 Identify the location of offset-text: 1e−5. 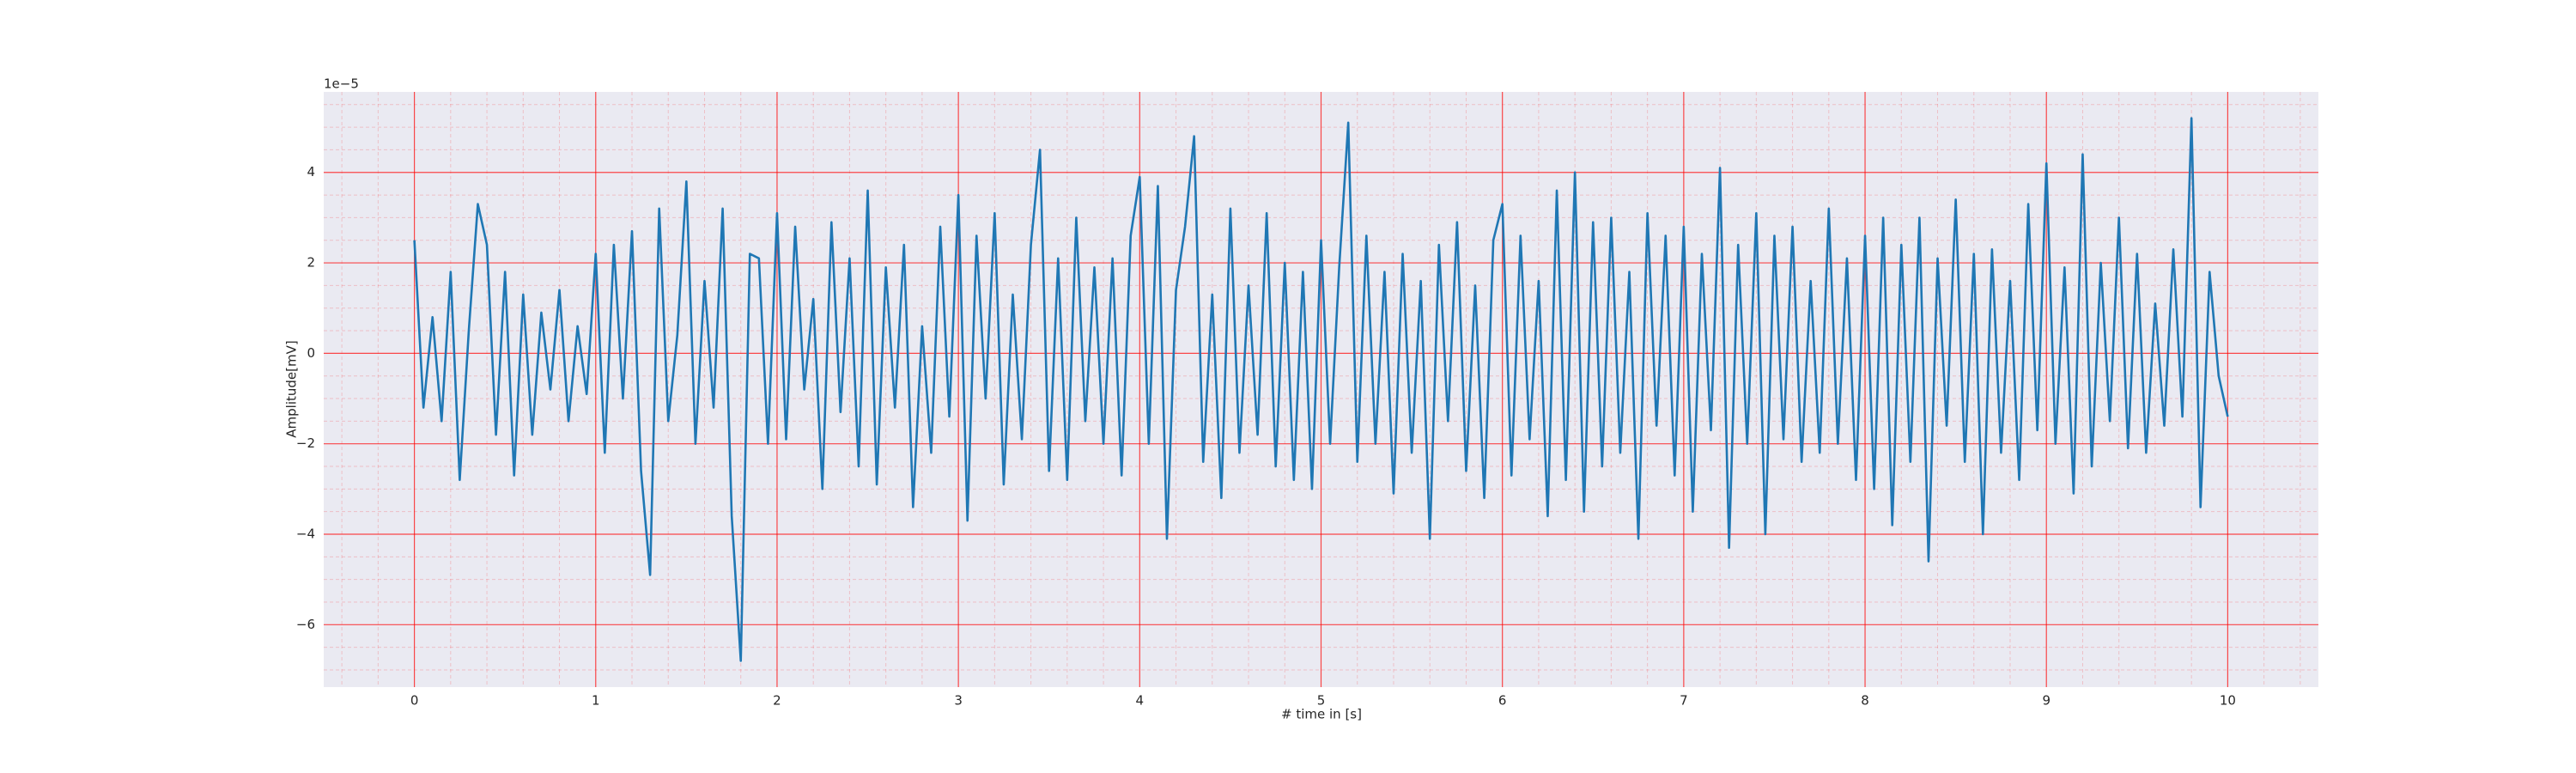
(342, 84).